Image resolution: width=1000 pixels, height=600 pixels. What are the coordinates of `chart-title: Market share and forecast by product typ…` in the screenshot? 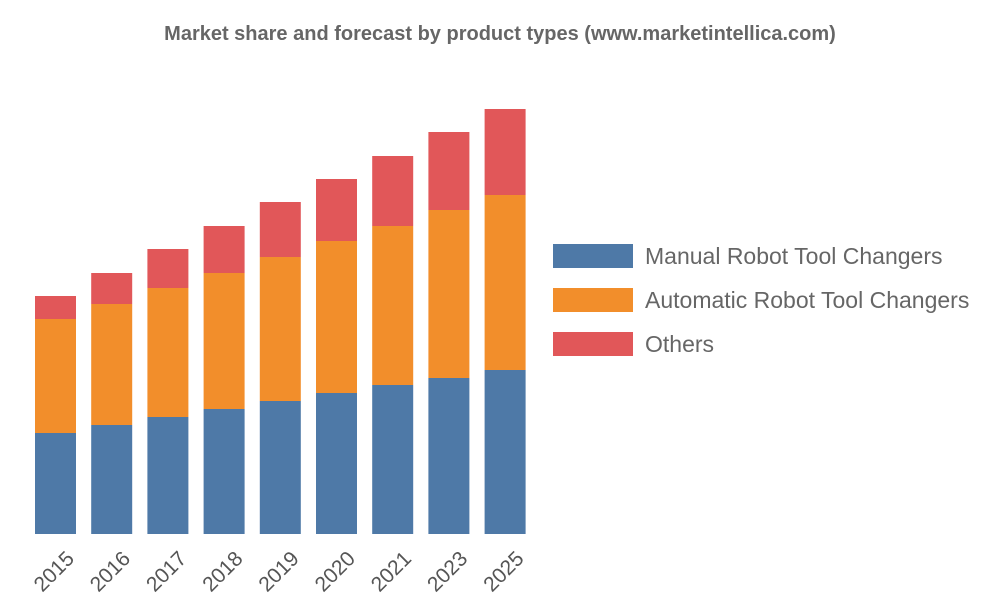 It's located at (500, 34).